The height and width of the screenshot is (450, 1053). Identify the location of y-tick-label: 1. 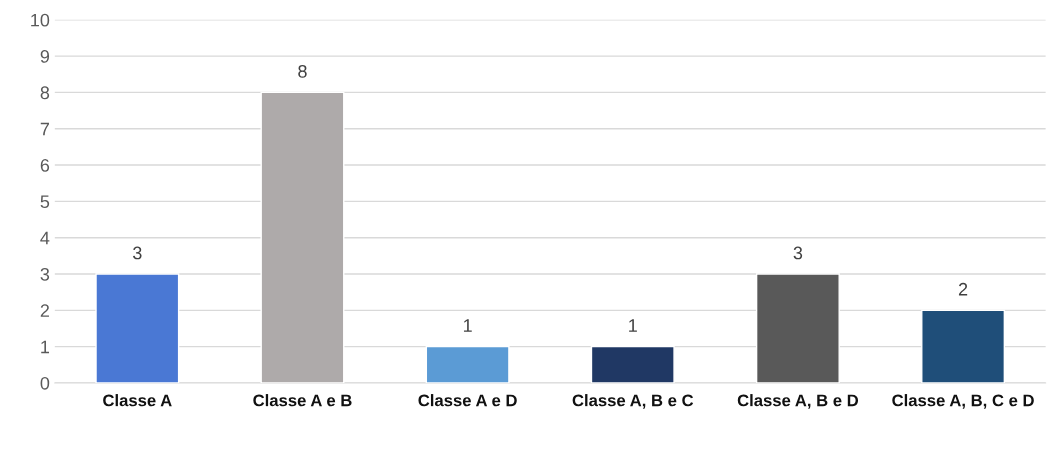
(45, 347).